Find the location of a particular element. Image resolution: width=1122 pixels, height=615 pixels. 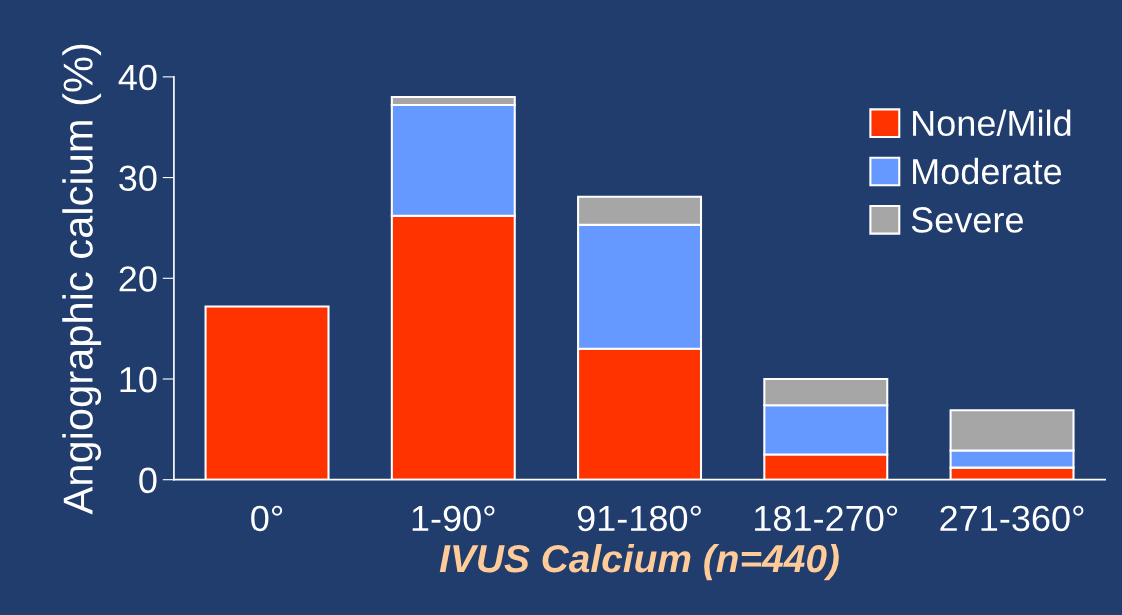

y-tick-label: 10 is located at coordinates (138, 379).